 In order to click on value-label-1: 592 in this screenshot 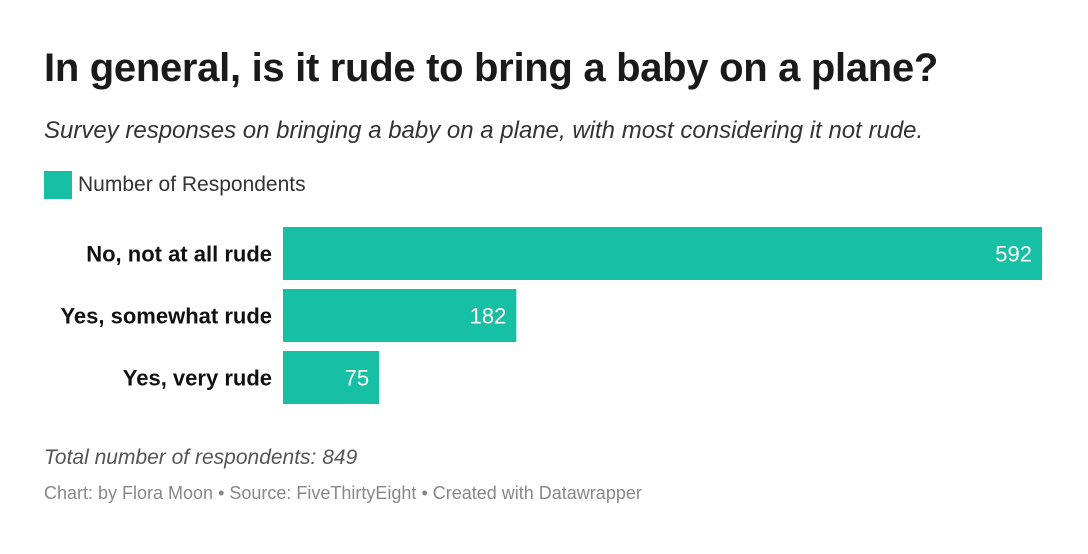, I will do `click(1013, 254)`.